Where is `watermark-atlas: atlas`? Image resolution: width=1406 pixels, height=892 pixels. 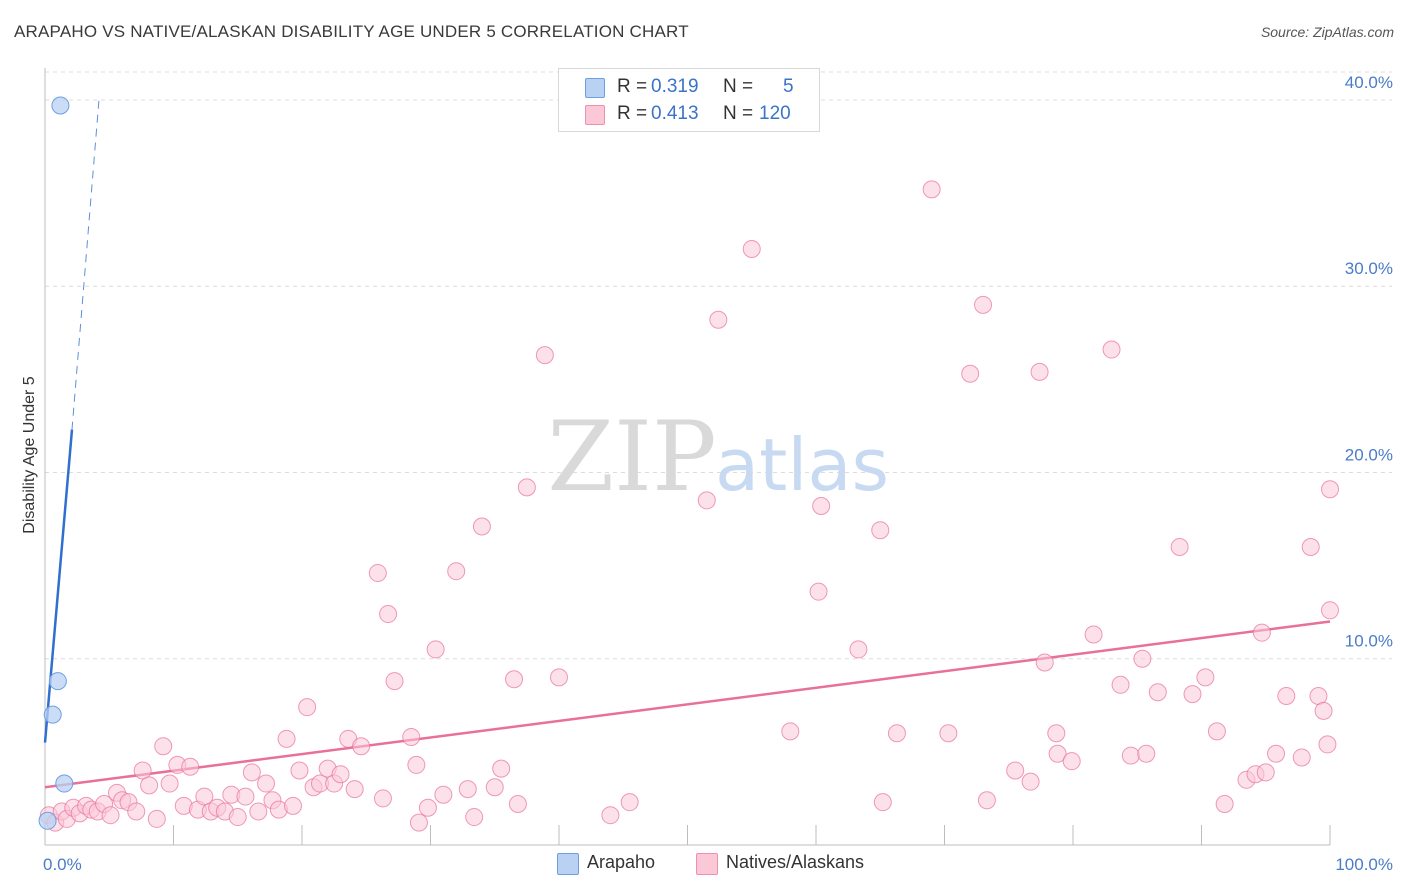 watermark-atlas: atlas is located at coordinates (802, 465).